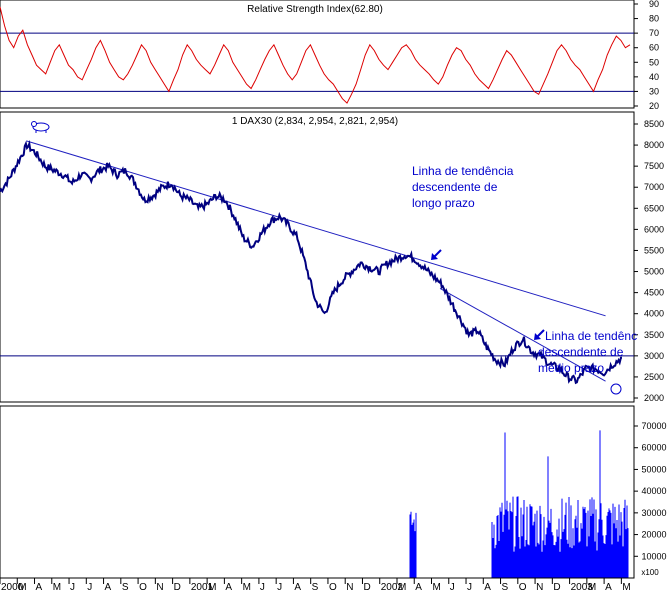  What do you see at coordinates (654, 166) in the screenshot?
I see `price-tick-label: 7500` at bounding box center [654, 166].